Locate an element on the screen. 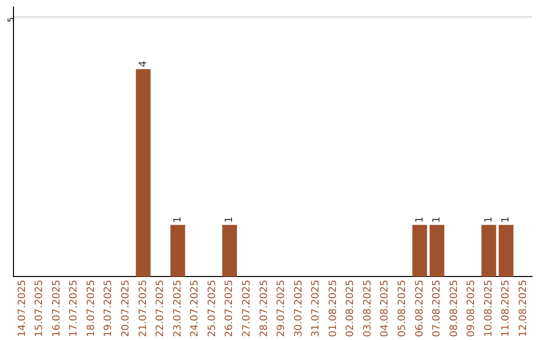 The width and height of the screenshot is (540, 340). x-tick-label: 29.07.2025 is located at coordinates (282, 309).